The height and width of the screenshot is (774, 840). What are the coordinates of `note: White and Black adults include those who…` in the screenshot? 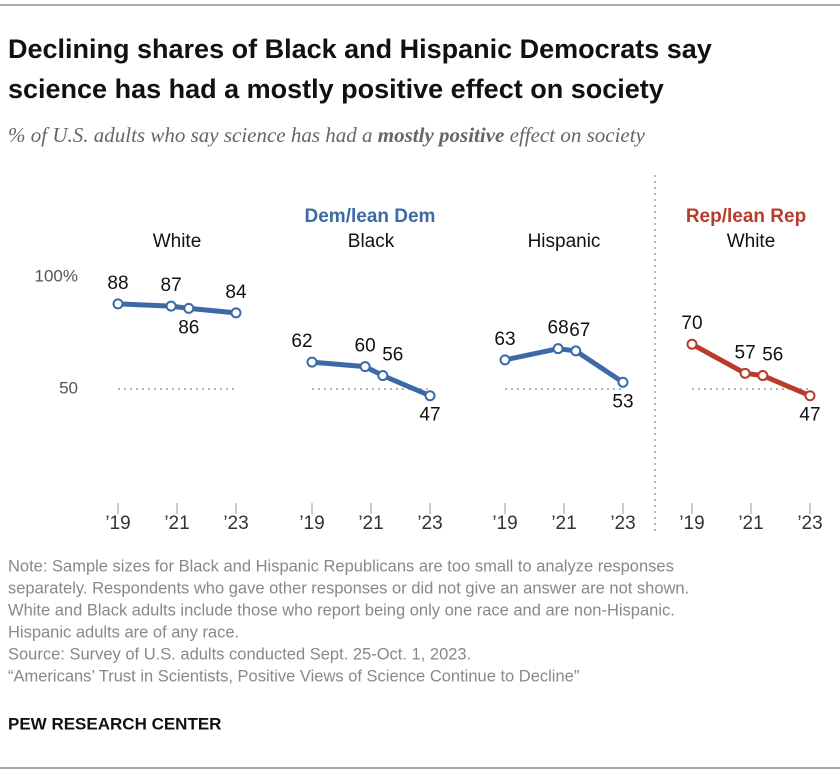 It's located at (341, 610).